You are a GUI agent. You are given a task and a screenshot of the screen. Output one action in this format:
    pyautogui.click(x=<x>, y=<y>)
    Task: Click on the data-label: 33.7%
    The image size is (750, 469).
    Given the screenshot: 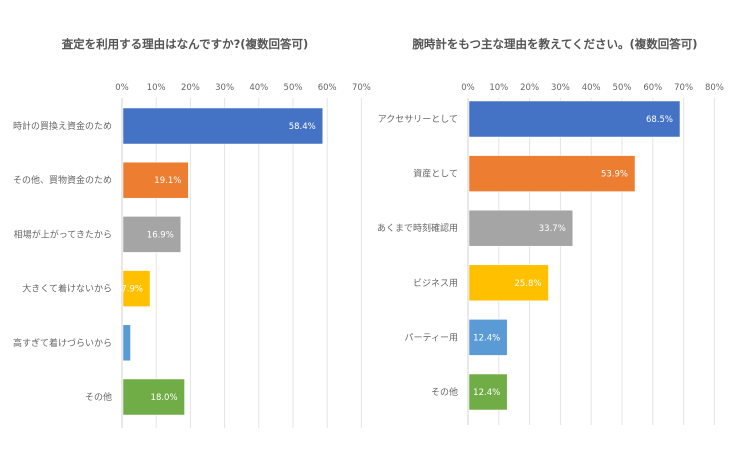 What is the action you would take?
    pyautogui.click(x=552, y=229)
    